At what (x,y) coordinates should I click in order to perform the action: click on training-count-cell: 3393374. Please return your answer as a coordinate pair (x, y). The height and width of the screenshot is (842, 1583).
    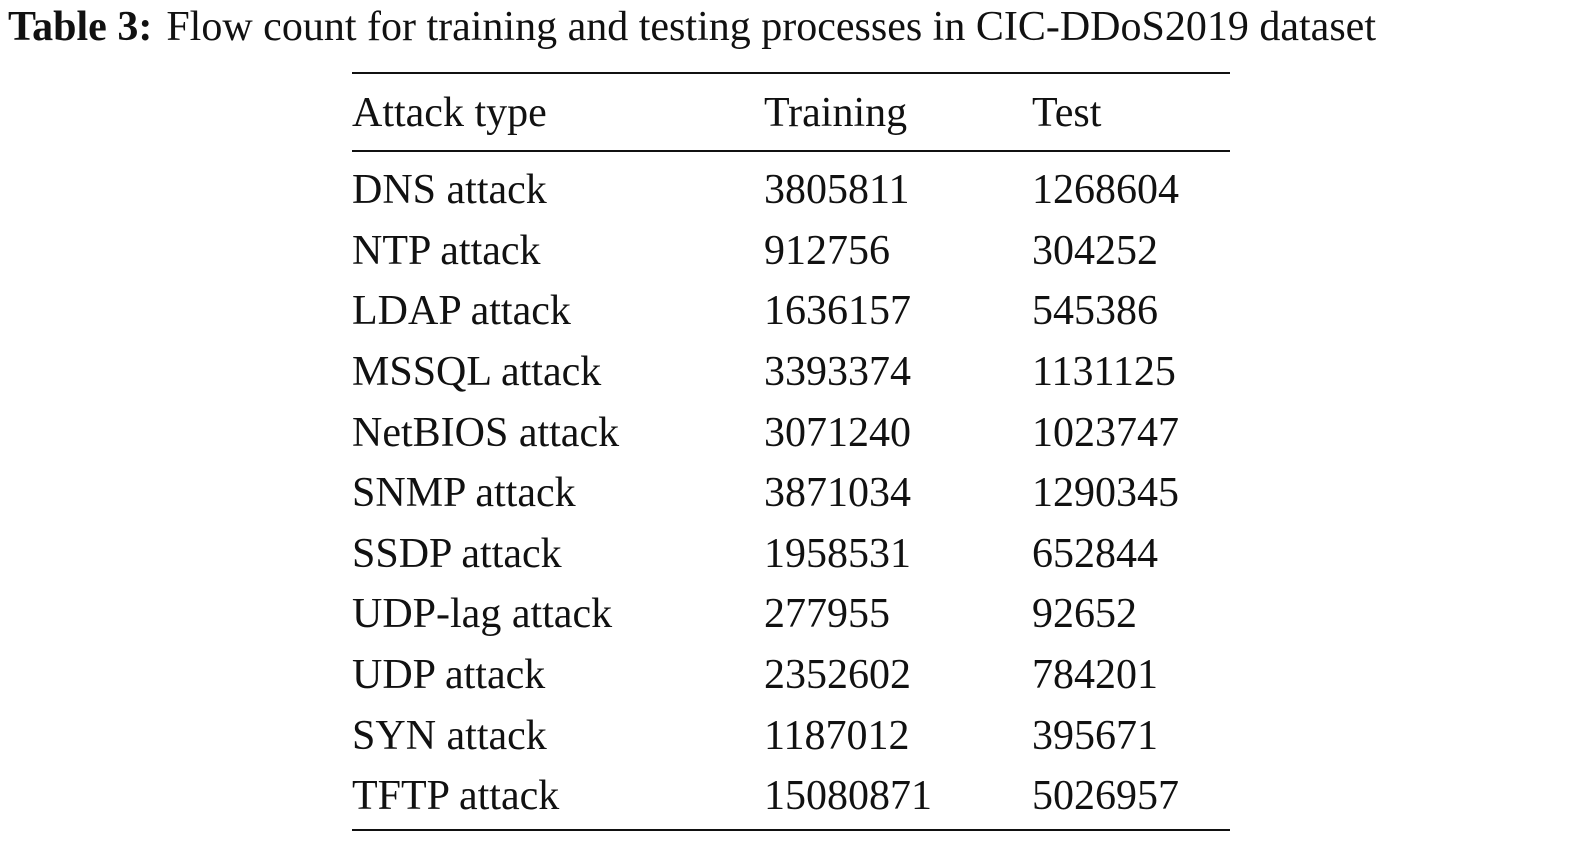
    Looking at the image, I should click on (837, 372).